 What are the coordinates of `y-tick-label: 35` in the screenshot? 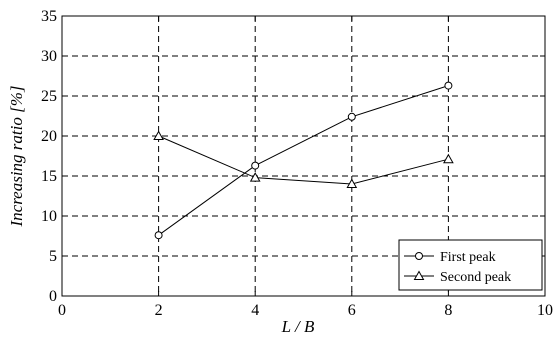 It's located at (49, 16).